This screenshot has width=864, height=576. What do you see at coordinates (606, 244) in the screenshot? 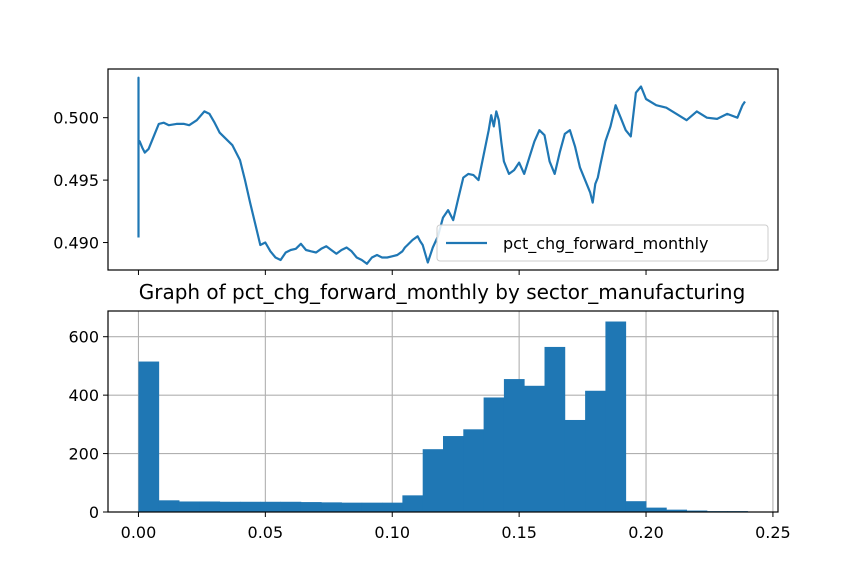
I see `legend-label: pct_chg_forward_monthly` at bounding box center [606, 244].